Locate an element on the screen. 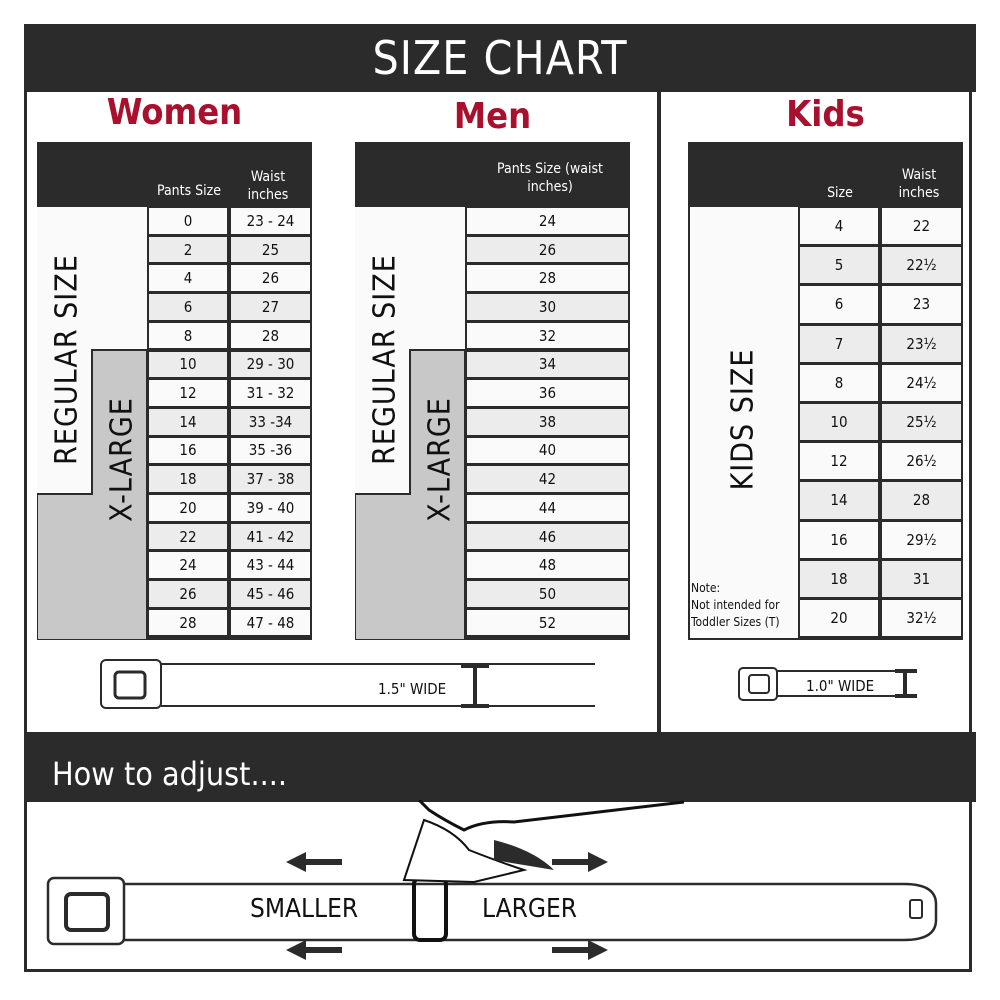 The width and height of the screenshot is (1000, 1000). kids-title: Kids is located at coordinates (825, 114).